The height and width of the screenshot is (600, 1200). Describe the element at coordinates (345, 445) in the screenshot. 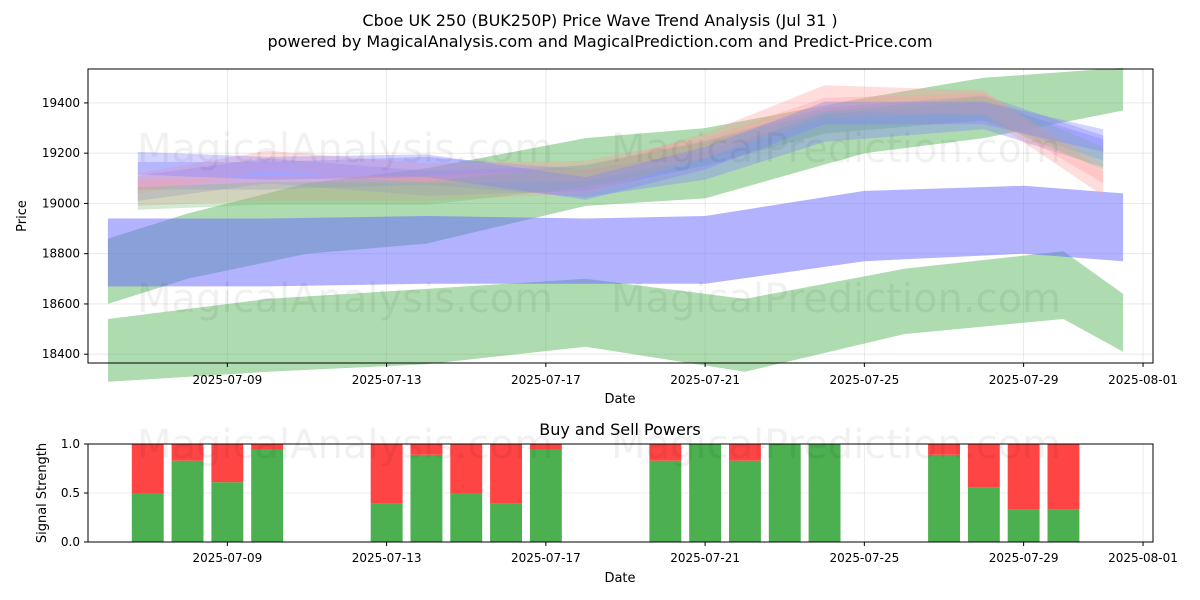

I see `watermark-analysis-bottom: MagicalAnalysis.com` at that location.